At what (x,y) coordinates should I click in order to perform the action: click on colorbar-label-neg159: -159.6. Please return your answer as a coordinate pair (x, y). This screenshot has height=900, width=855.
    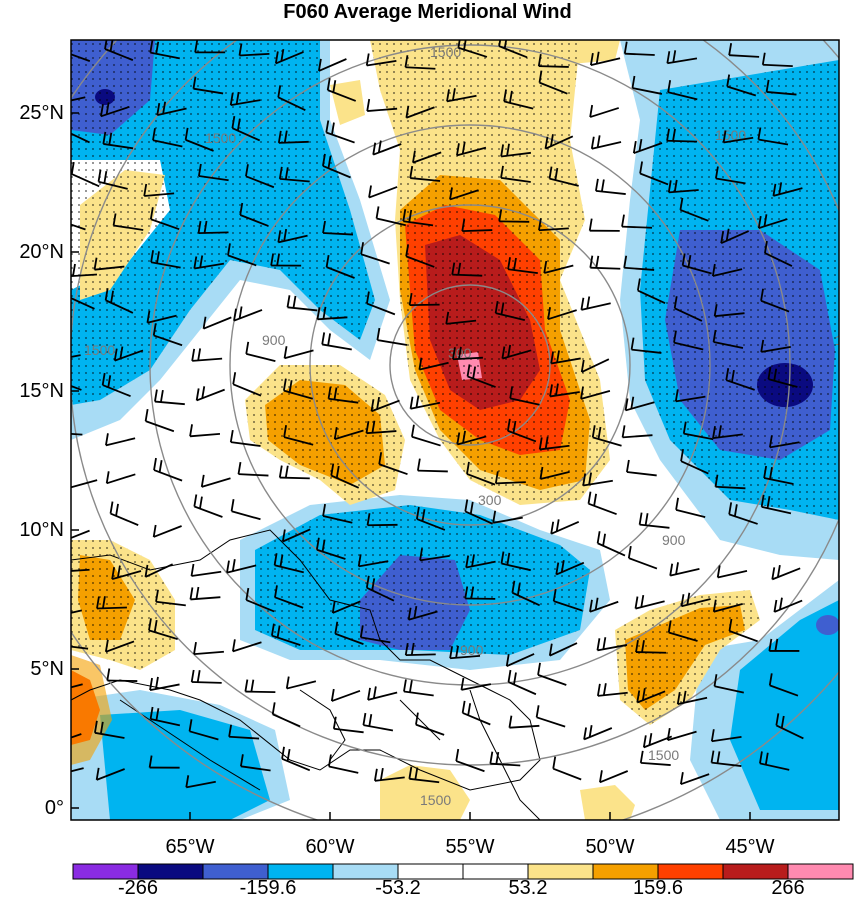
    Looking at the image, I should click on (268, 888).